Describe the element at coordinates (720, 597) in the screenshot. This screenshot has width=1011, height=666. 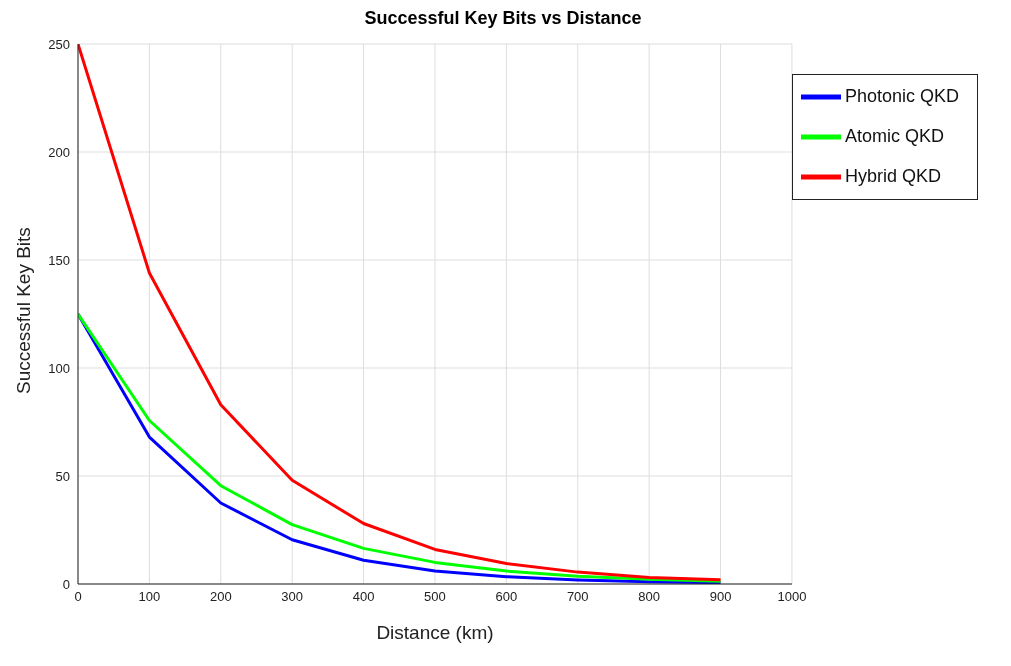
I see `x-tick-label: 900` at that location.